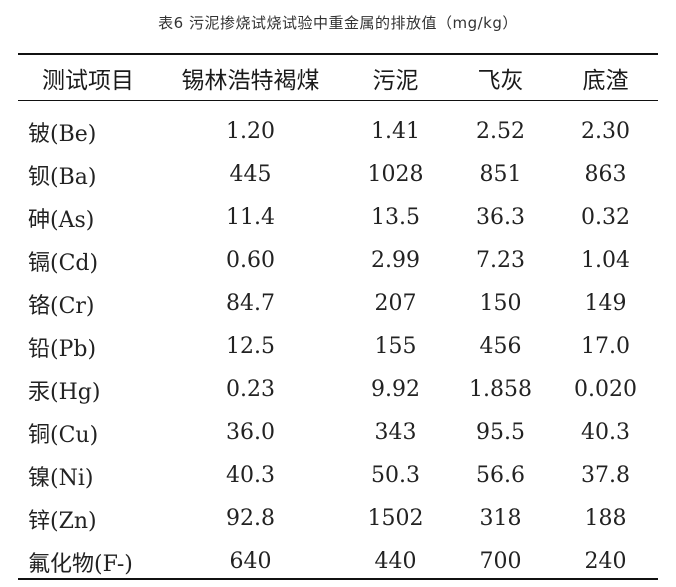 The image size is (676, 587). Describe the element at coordinates (338, 303) in the screenshot. I see `table-row: 铬(Cr) 84.7 207 150 149` at that location.